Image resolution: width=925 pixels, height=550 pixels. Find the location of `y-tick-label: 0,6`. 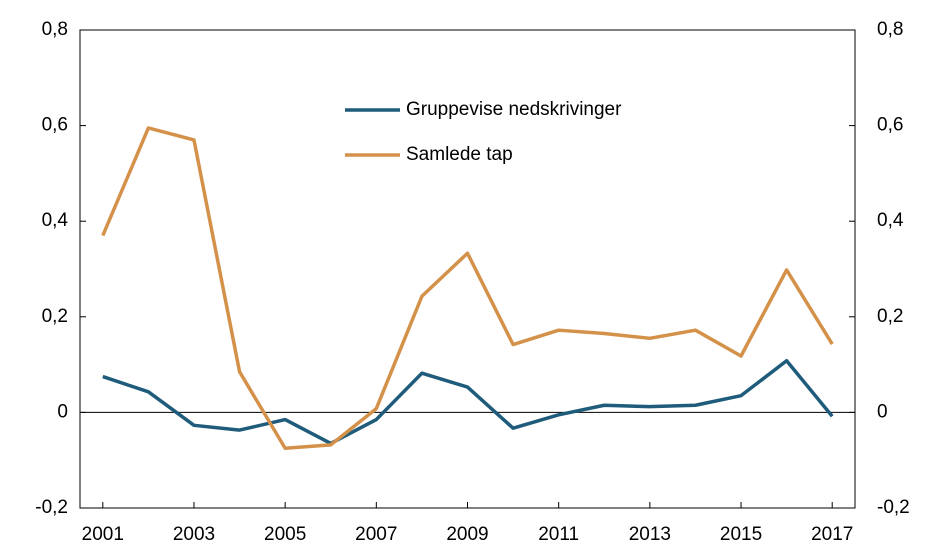

y-tick-label: 0,6 is located at coordinates (55, 125).